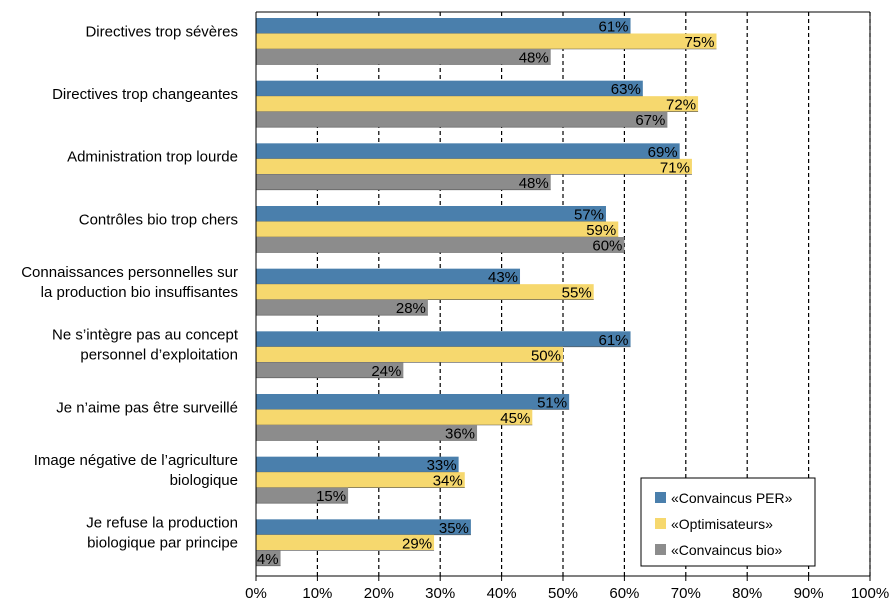  What do you see at coordinates (317, 593) in the screenshot?
I see `x-tick-label: 10%` at bounding box center [317, 593].